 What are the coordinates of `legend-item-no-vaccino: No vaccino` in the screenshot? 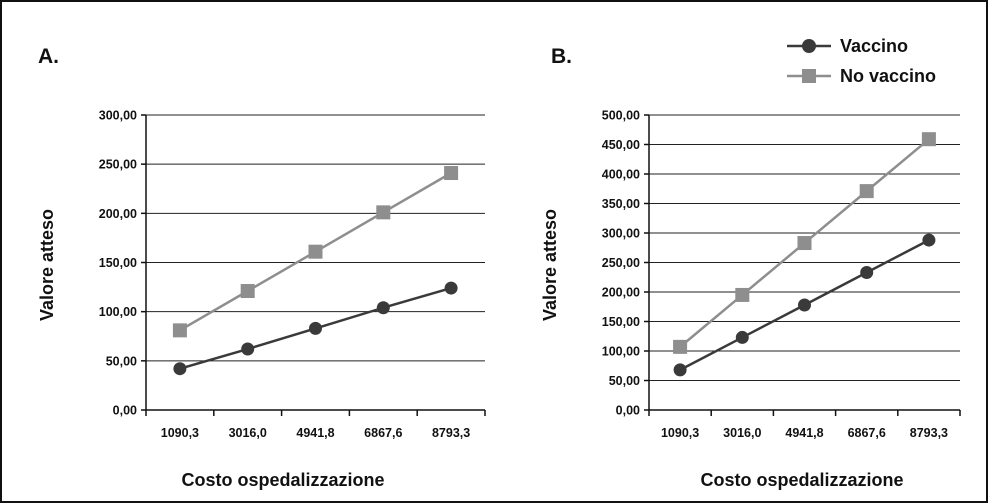 It's located at (861, 76).